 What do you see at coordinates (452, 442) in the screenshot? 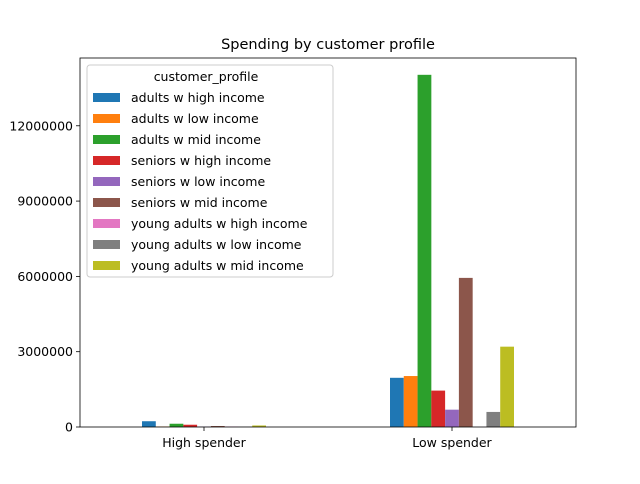
I see `x-tick-label-1: Low spender` at bounding box center [452, 442].